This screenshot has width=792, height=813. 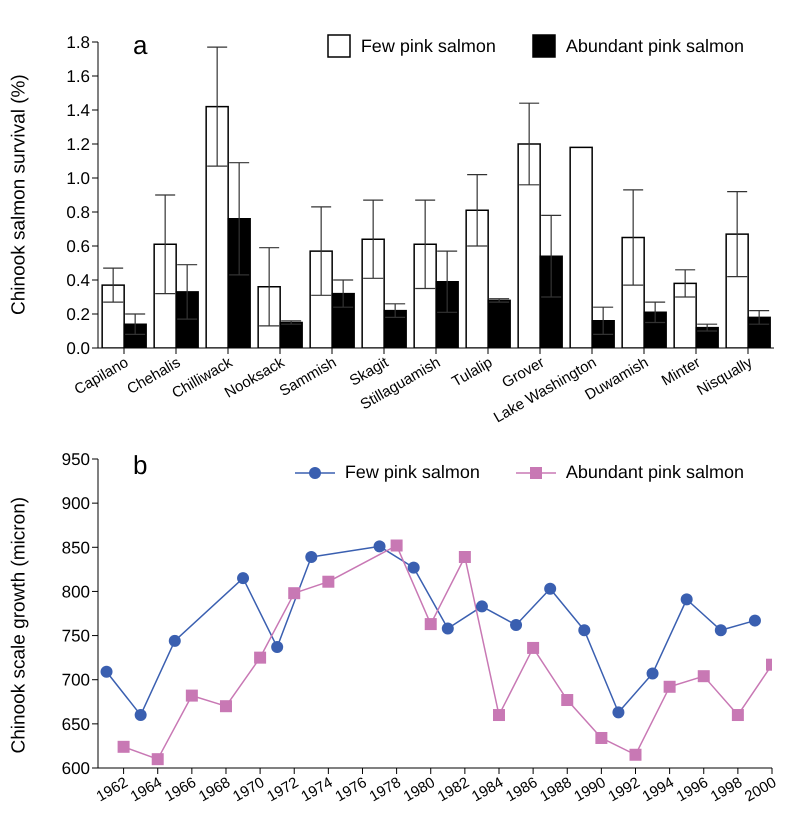 I want to click on y-tick-label: 1.6, so click(x=78, y=76).